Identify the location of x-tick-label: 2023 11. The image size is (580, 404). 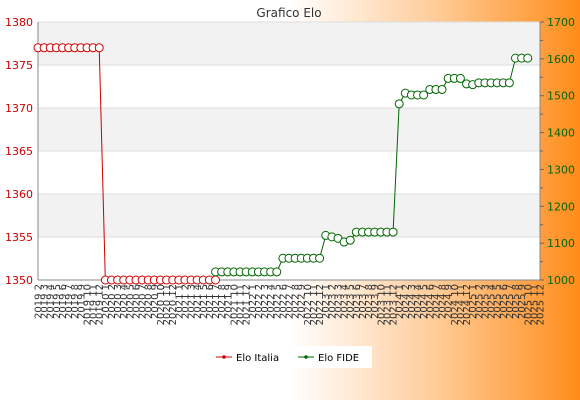
(387, 304).